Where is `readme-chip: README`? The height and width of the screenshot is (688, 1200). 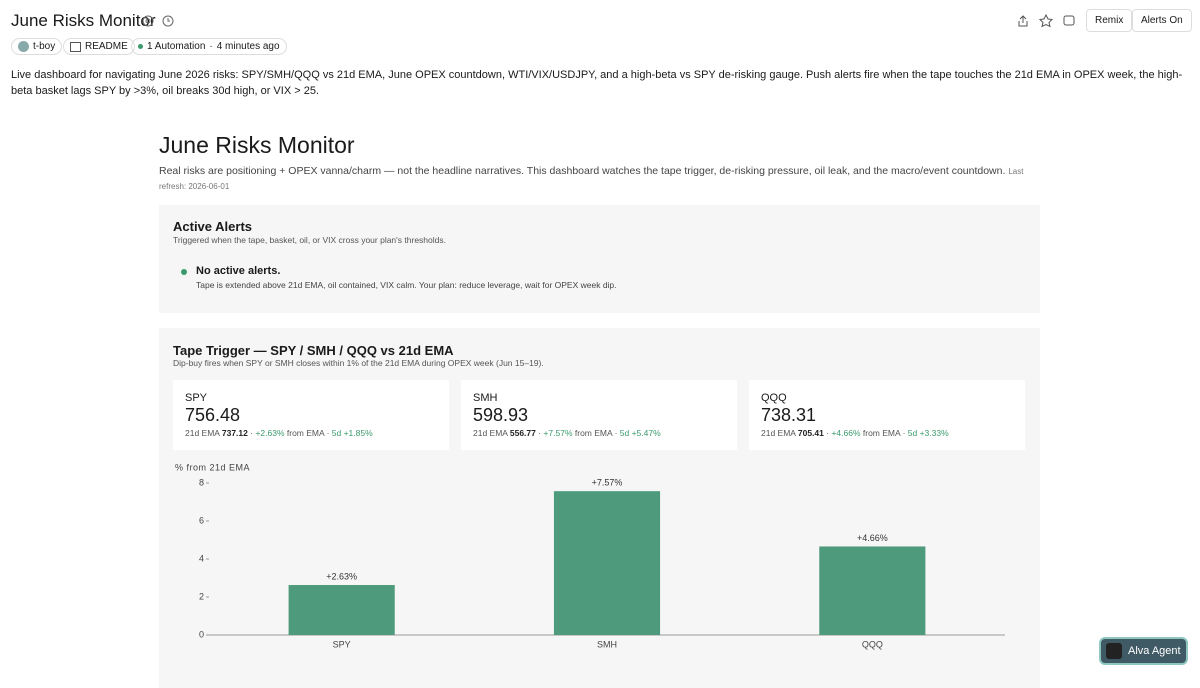
readme-chip: README is located at coordinates (99, 46).